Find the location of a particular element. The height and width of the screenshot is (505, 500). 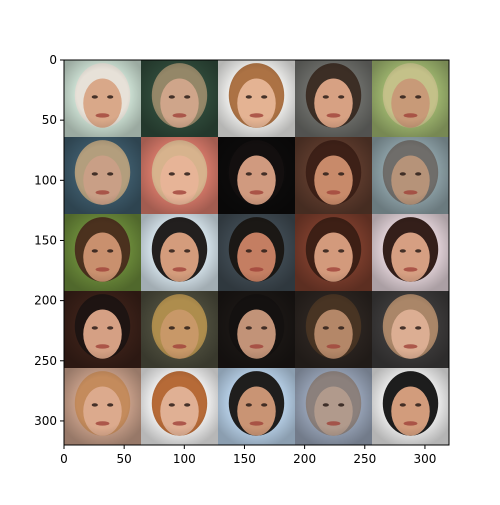

x-tick-label: 200 is located at coordinates (304, 459).